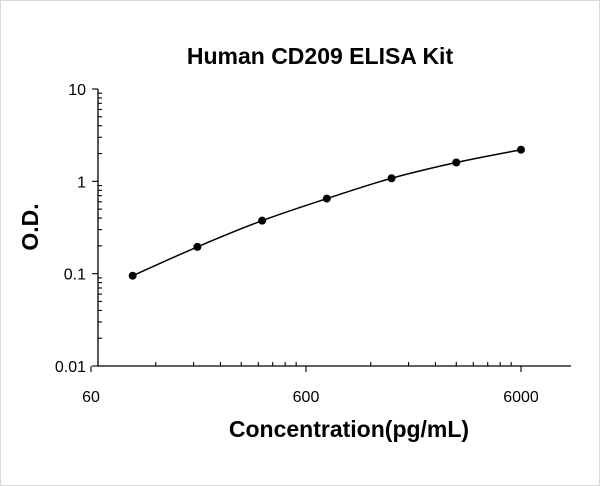 This screenshot has height=486, width=600. I want to click on y-tick-label: 0.01, so click(70, 367).